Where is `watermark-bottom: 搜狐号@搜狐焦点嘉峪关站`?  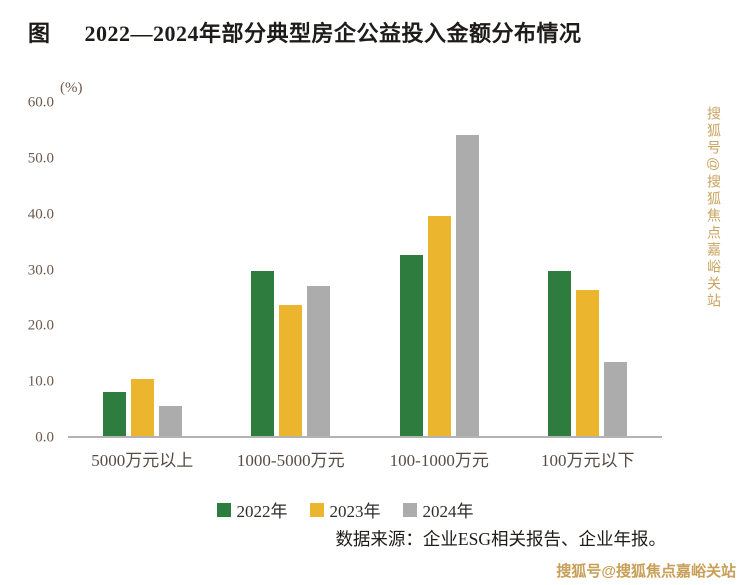
watermark-bottom: 搜狐号@搜狐焦点嘉峪关站 is located at coordinates (646, 571).